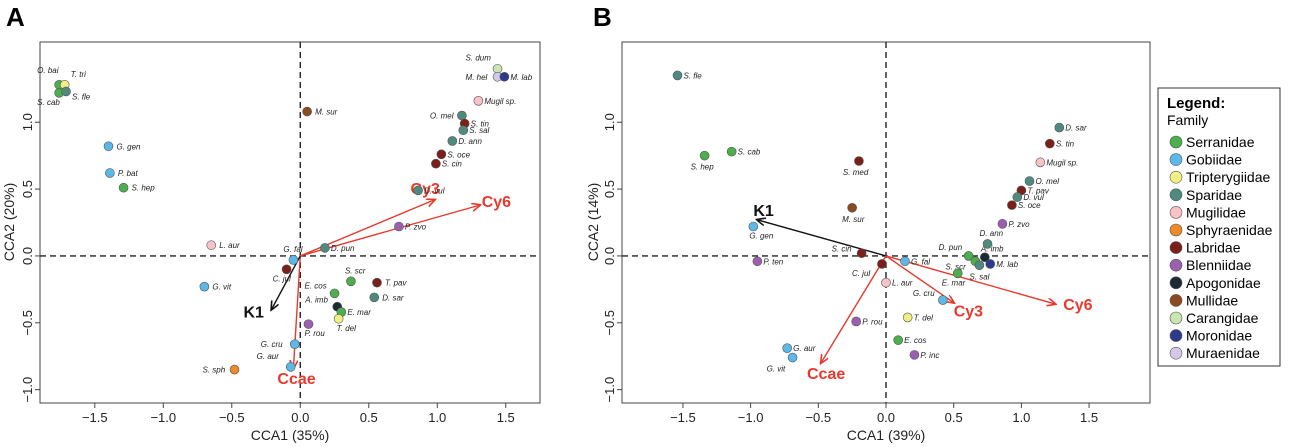  What do you see at coordinates (290, 435) in the screenshot?
I see `panel-a-xlabel: CCA1 (35%)` at bounding box center [290, 435].